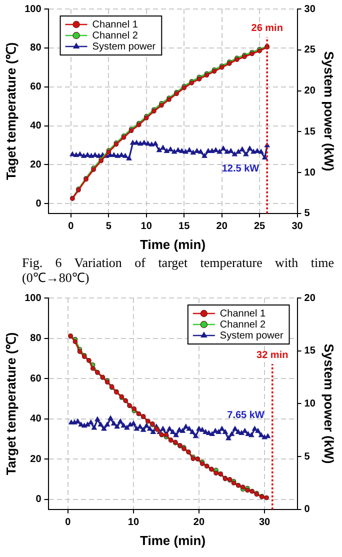 This screenshot has height=557, width=342. Describe the element at coordinates (260, 226) in the screenshot. I see `x-tick-label: 25` at that location.